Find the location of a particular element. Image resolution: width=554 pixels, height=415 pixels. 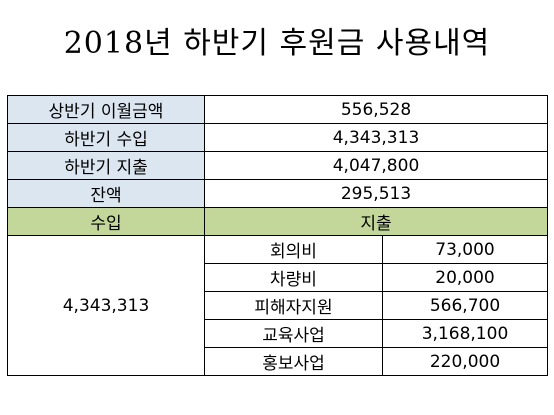

expense-item: 교육사업 is located at coordinates (293, 333).